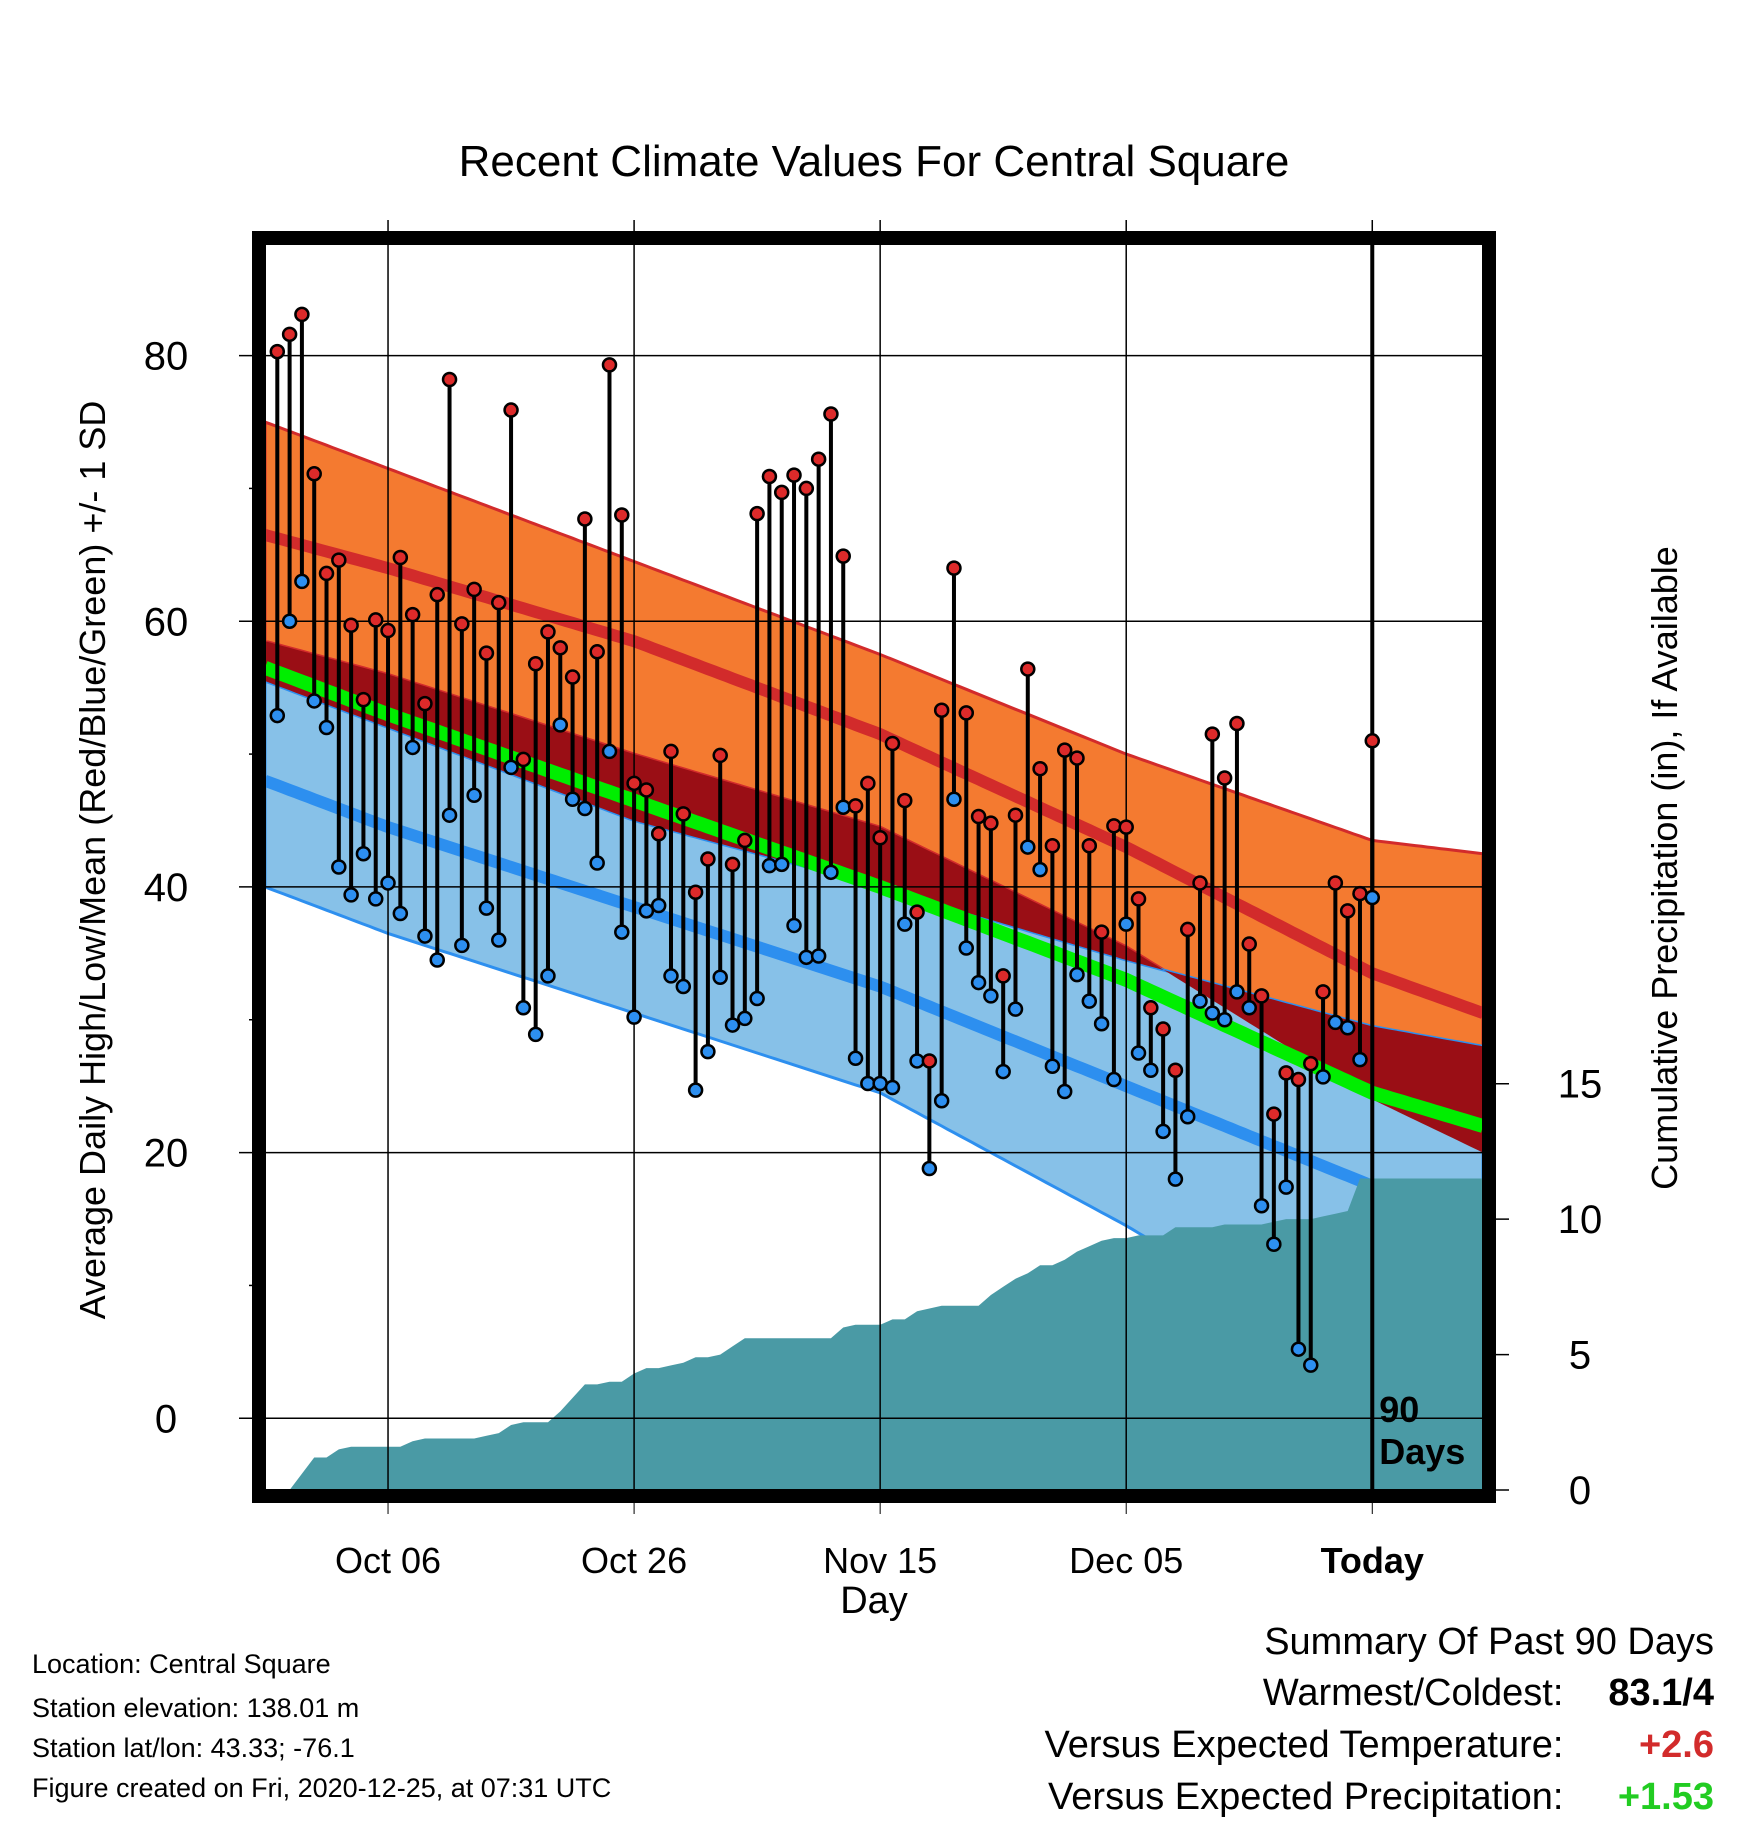 The height and width of the screenshot is (1828, 1748). Describe the element at coordinates (1580, 1356) in the screenshot. I see `y2-tick-label: 5` at that location.